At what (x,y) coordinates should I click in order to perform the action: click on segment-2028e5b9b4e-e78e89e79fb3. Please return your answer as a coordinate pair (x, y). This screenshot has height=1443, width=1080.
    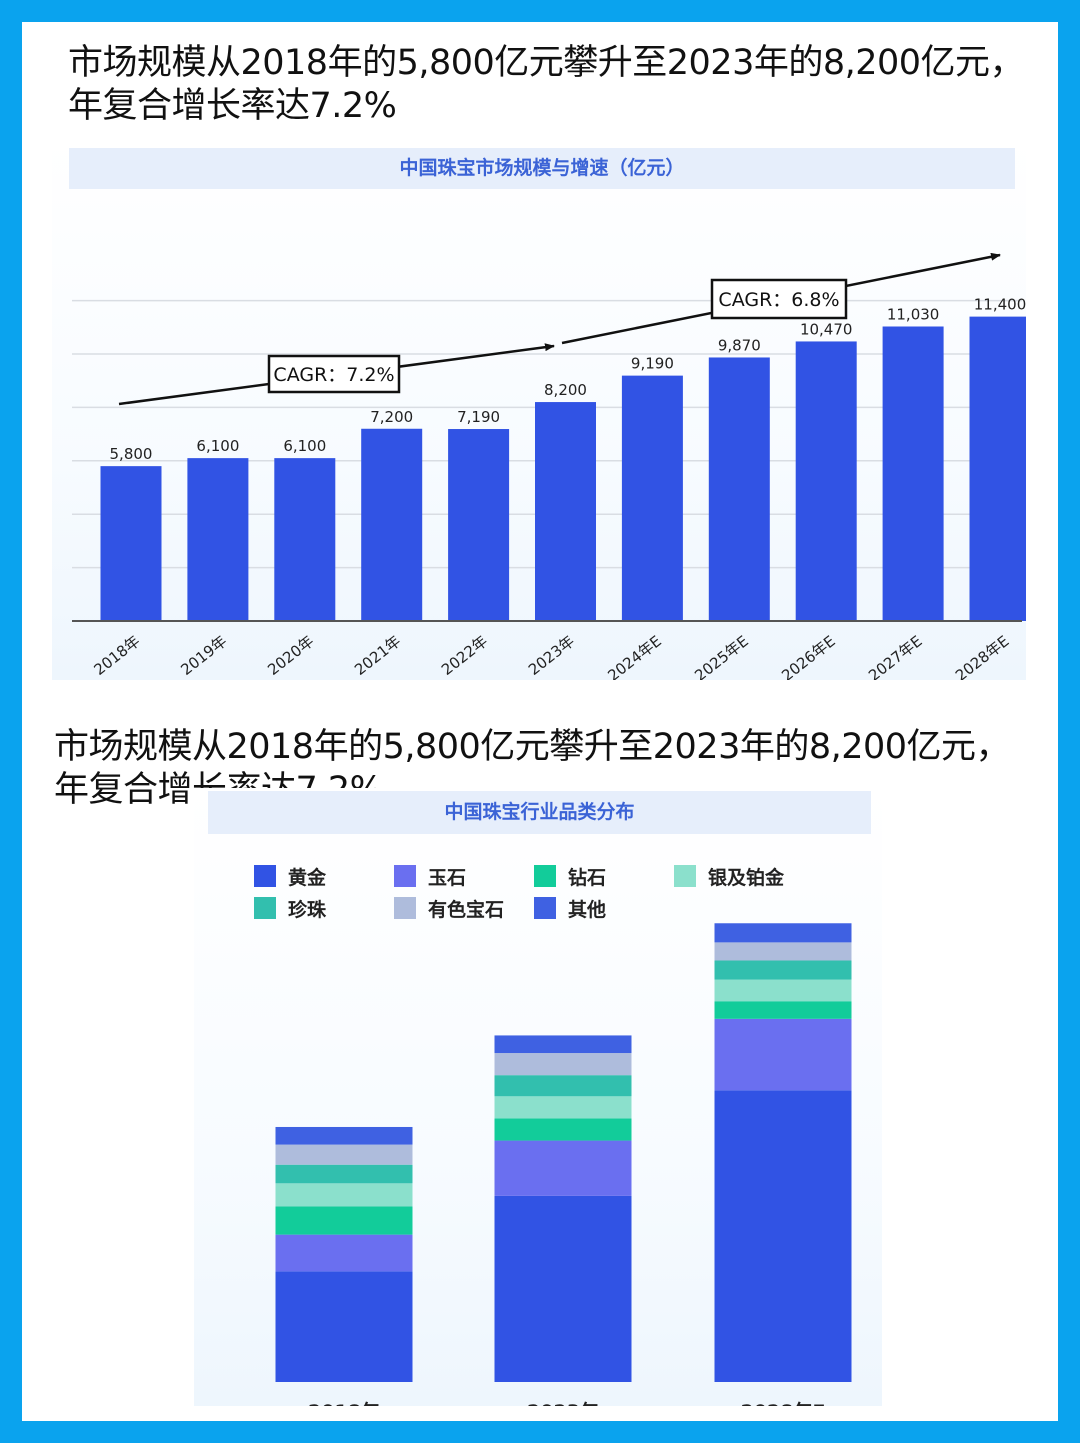
    Looking at the image, I should click on (783, 1054).